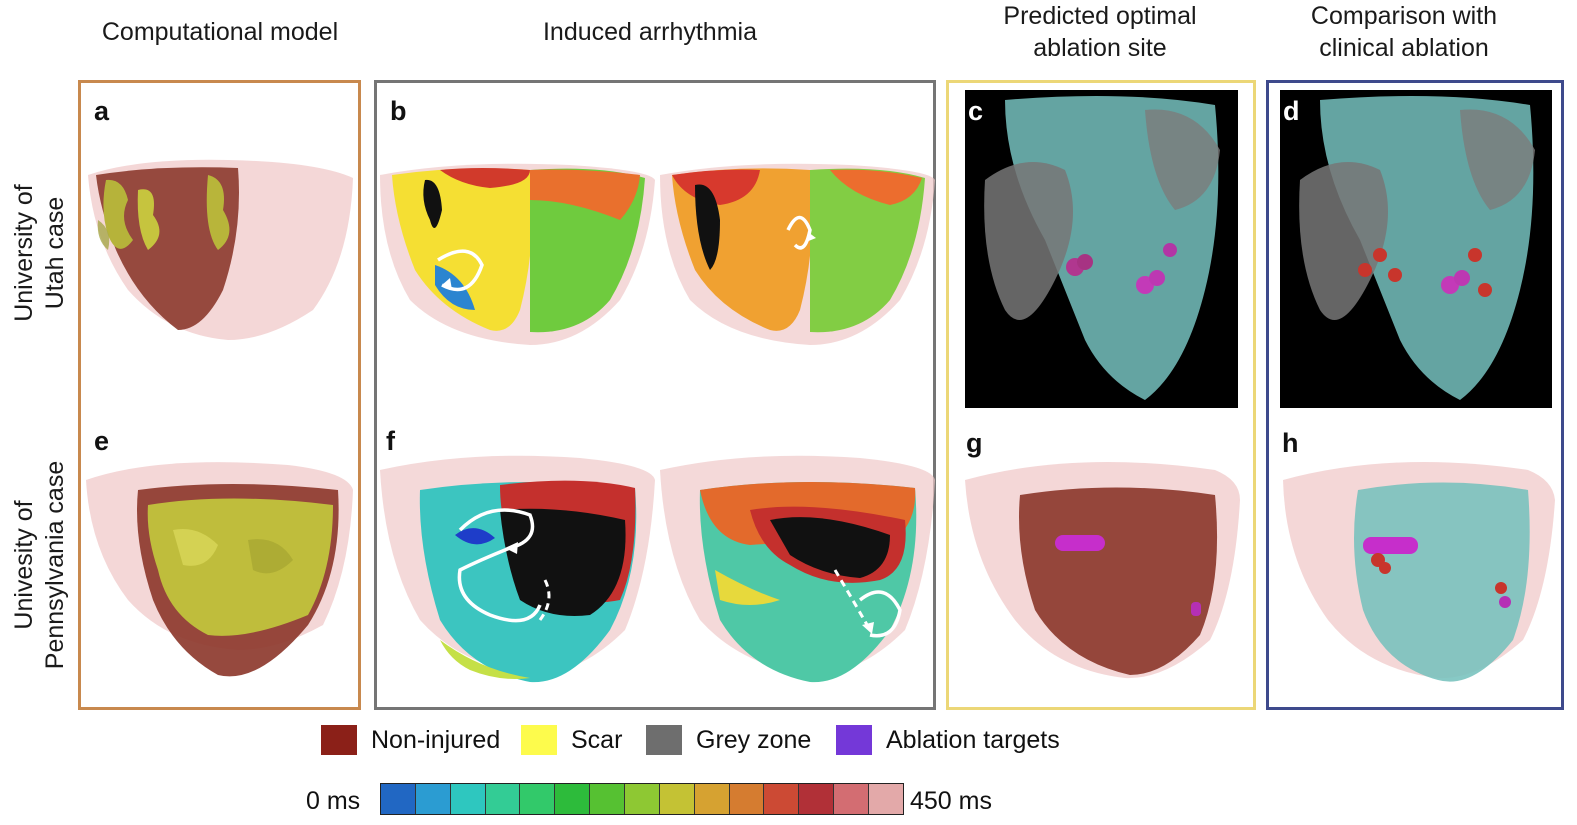 This screenshot has width=1577, height=825. I want to click on legend-label-grey-zone: Grey zone, so click(754, 739).